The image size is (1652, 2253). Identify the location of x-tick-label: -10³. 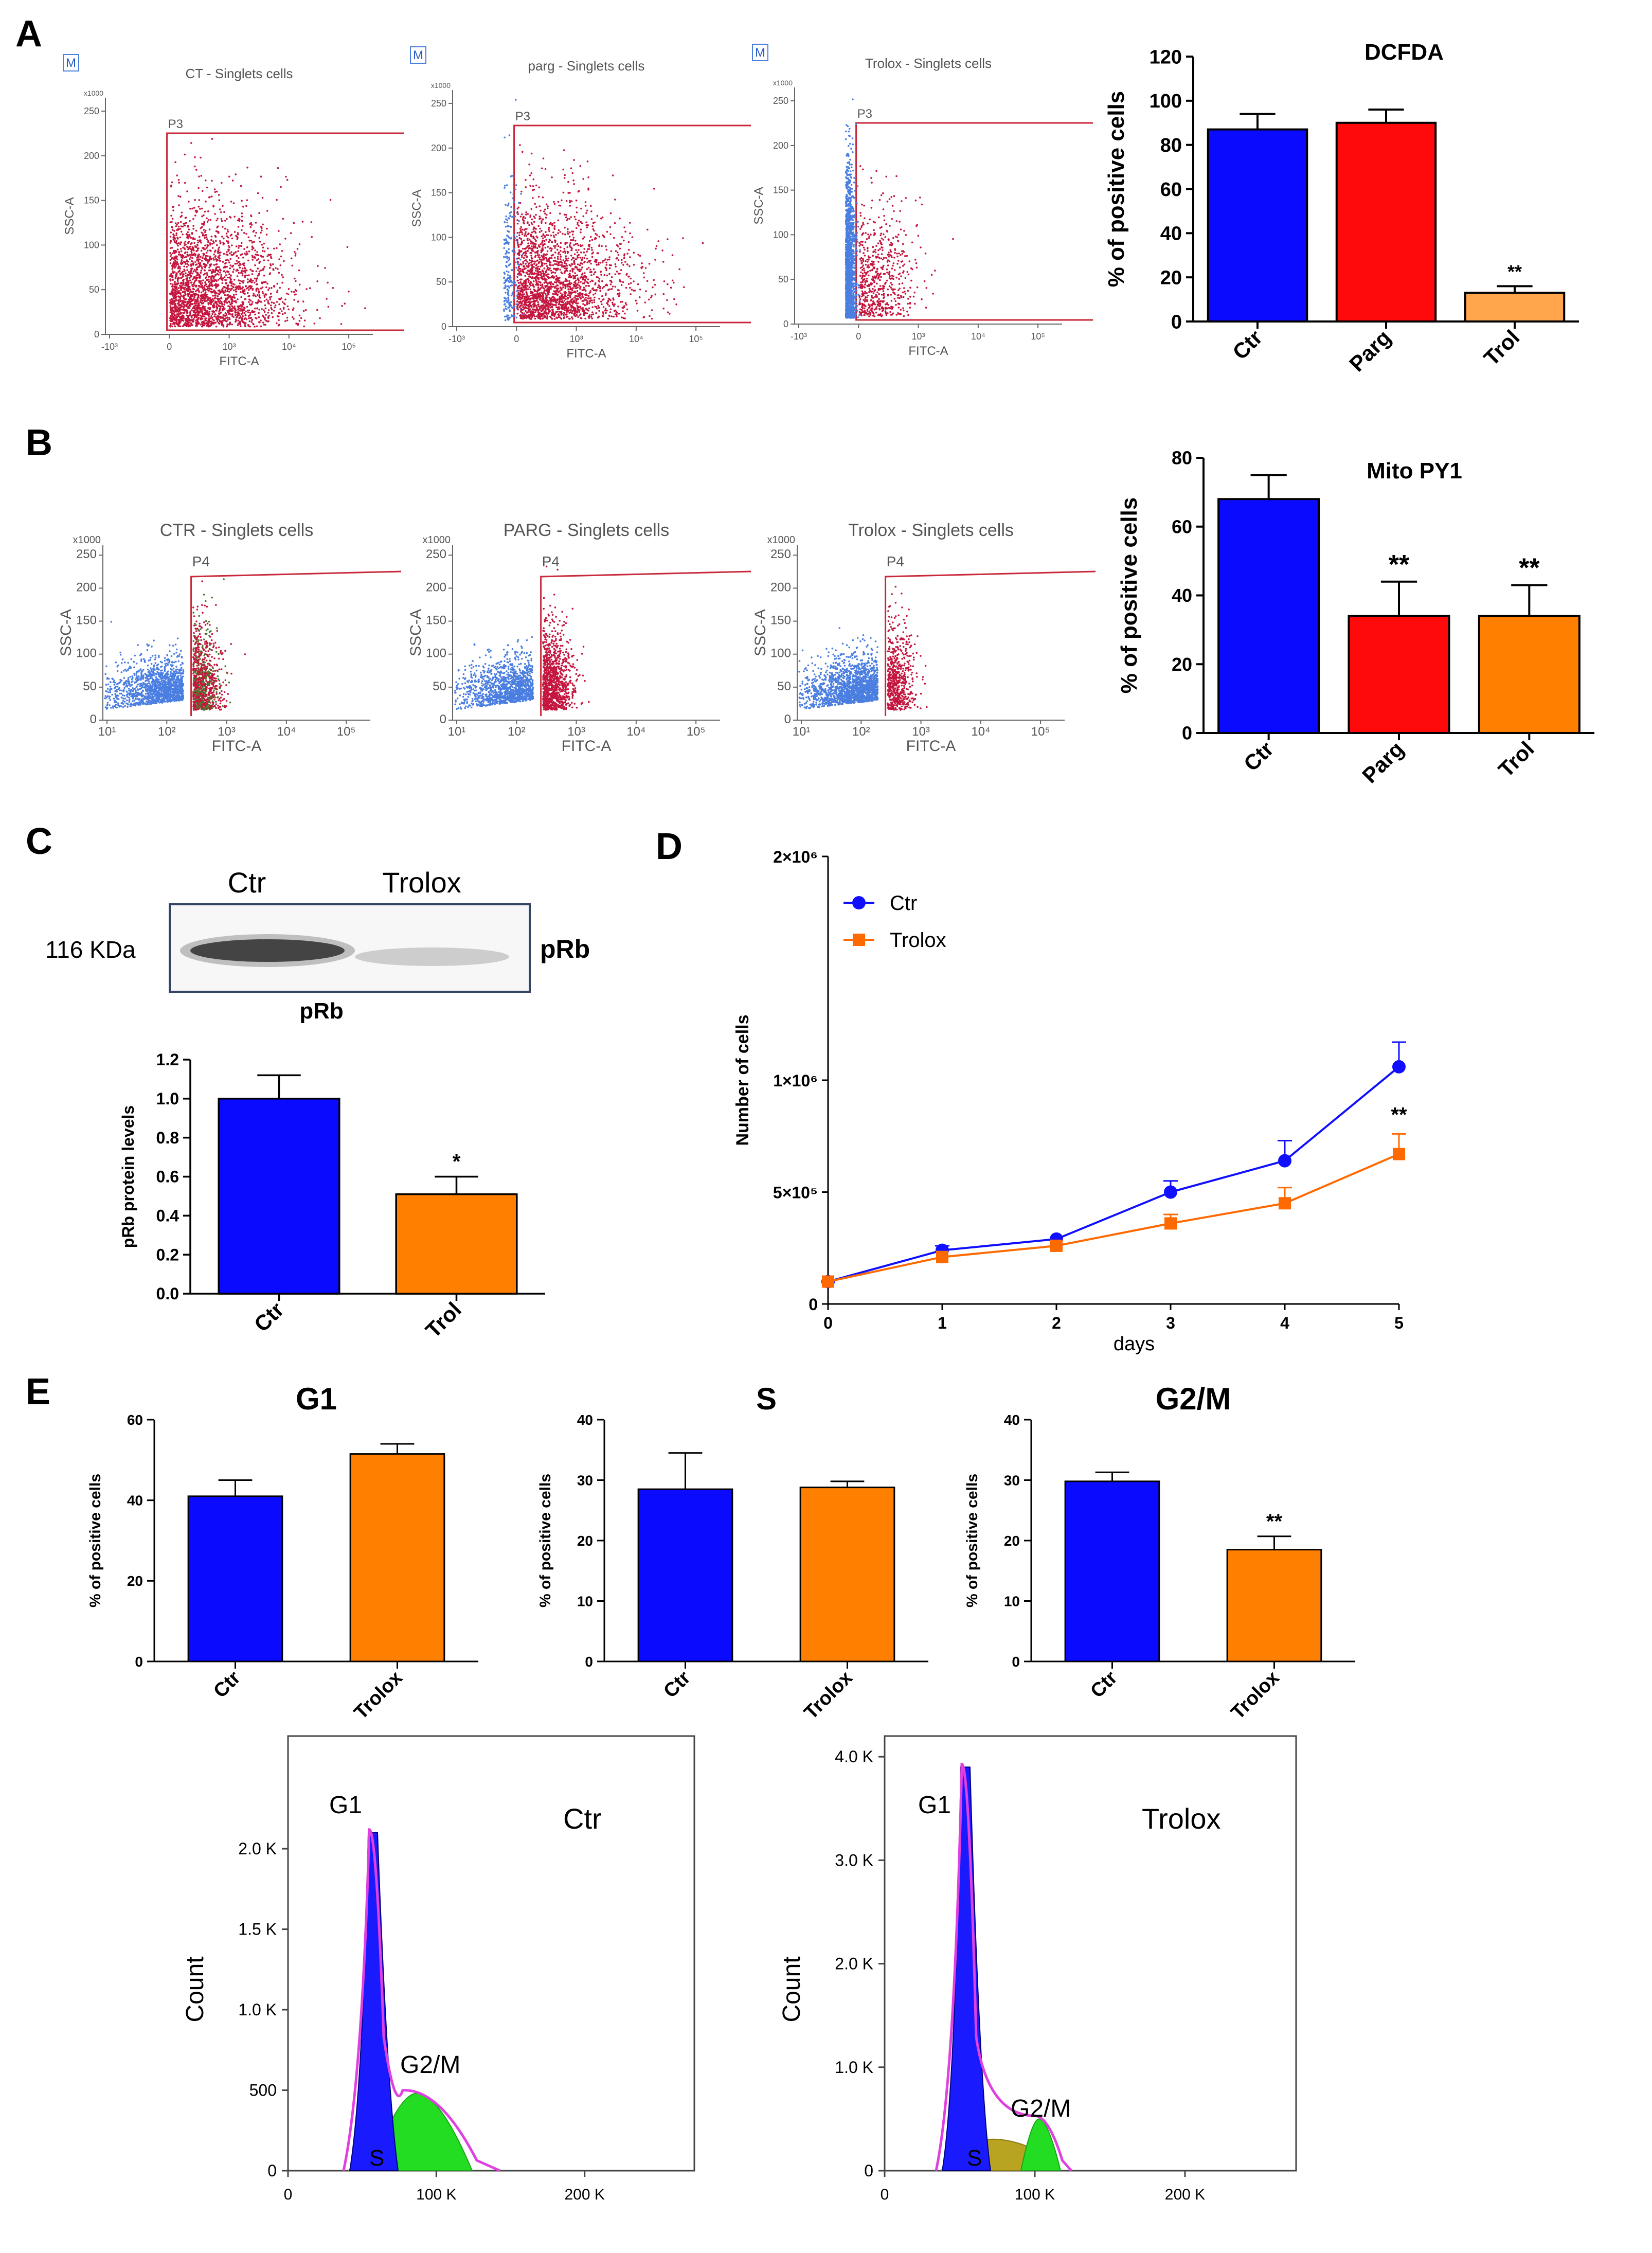
(456, 339).